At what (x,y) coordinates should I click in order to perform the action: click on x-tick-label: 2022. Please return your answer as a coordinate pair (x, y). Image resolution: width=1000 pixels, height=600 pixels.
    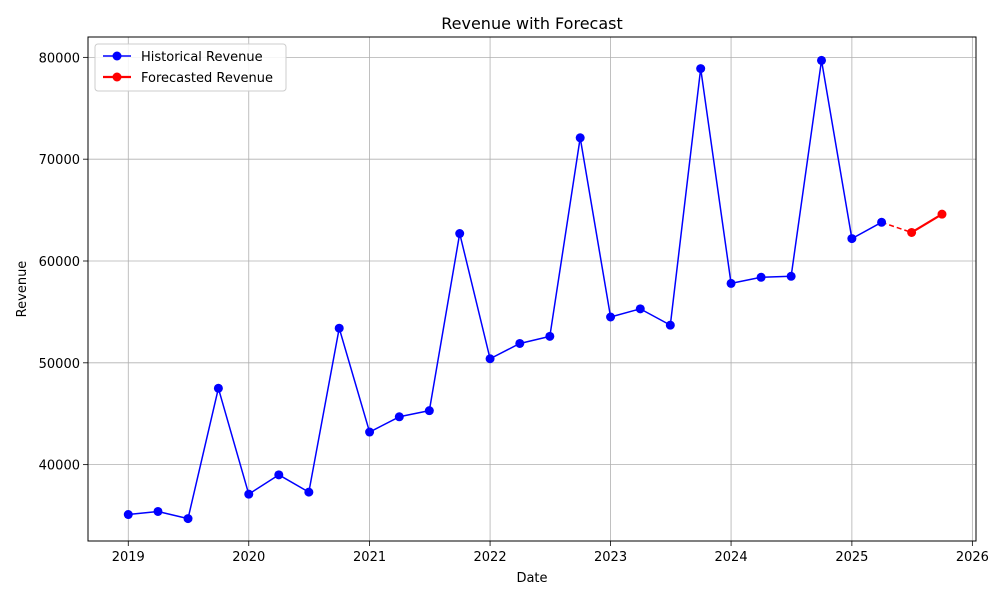
    Looking at the image, I should click on (490, 557).